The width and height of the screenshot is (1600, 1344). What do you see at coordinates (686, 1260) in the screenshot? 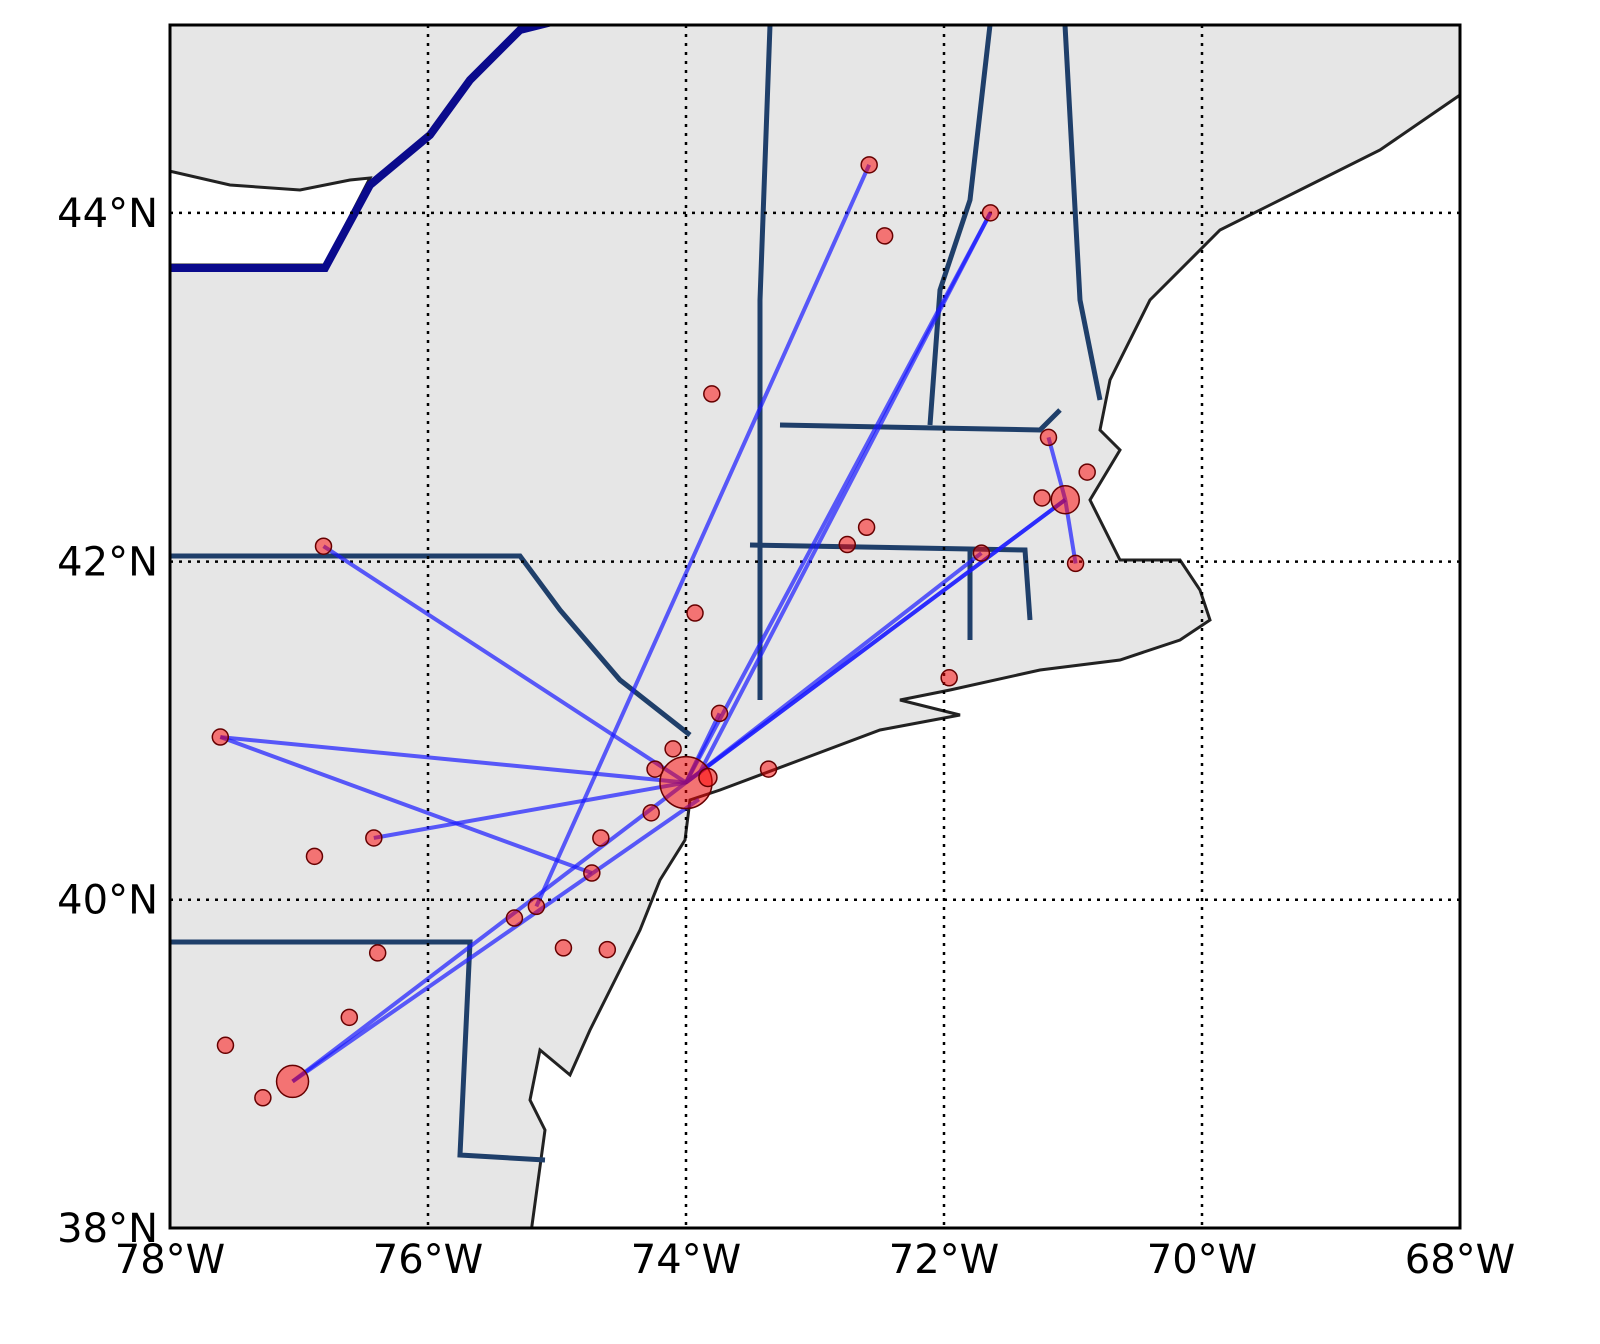
I see `x-tick-label: 74°W` at bounding box center [686, 1260].